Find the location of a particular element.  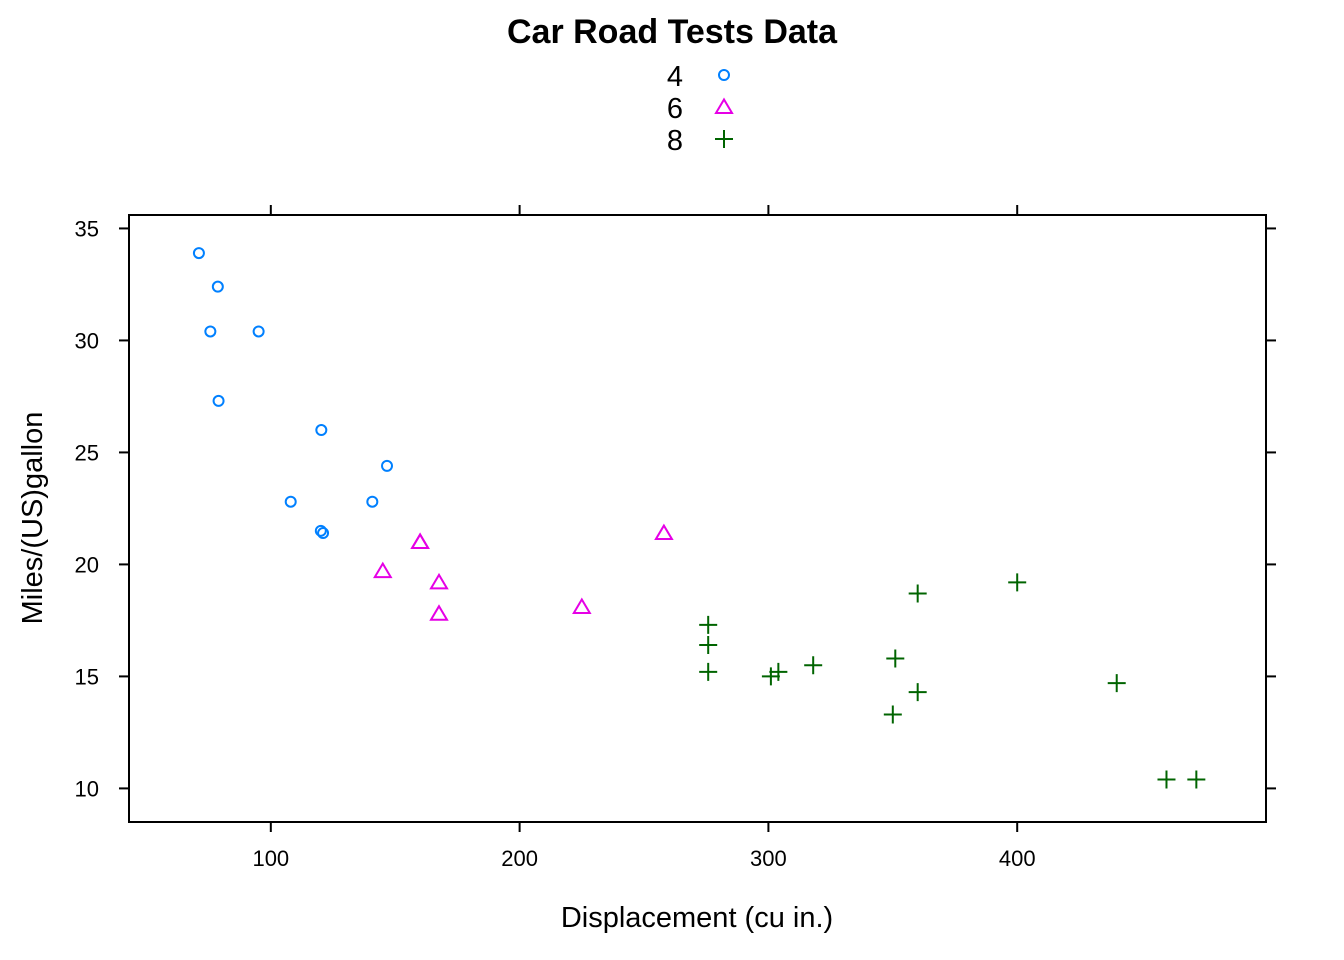

legend-label-8: 8 is located at coordinates (675, 141).